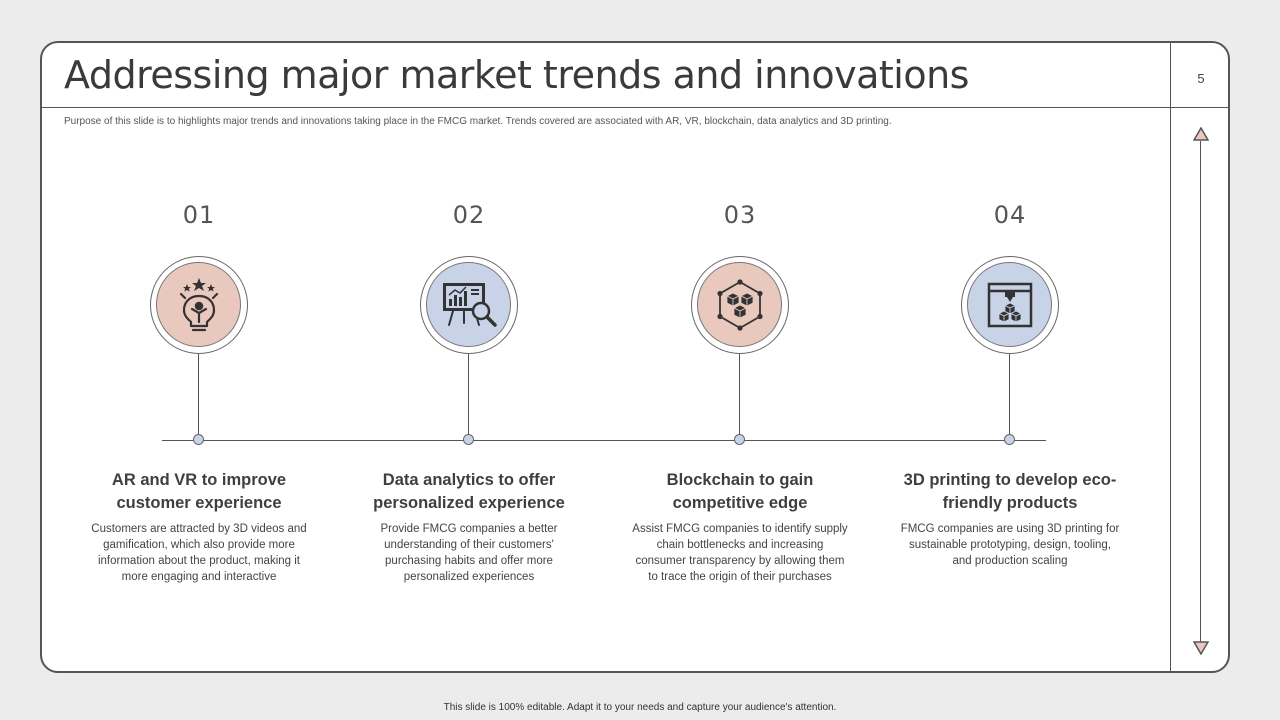  Describe the element at coordinates (1201, 134) in the screenshot. I see `scroll-up-icon` at that location.